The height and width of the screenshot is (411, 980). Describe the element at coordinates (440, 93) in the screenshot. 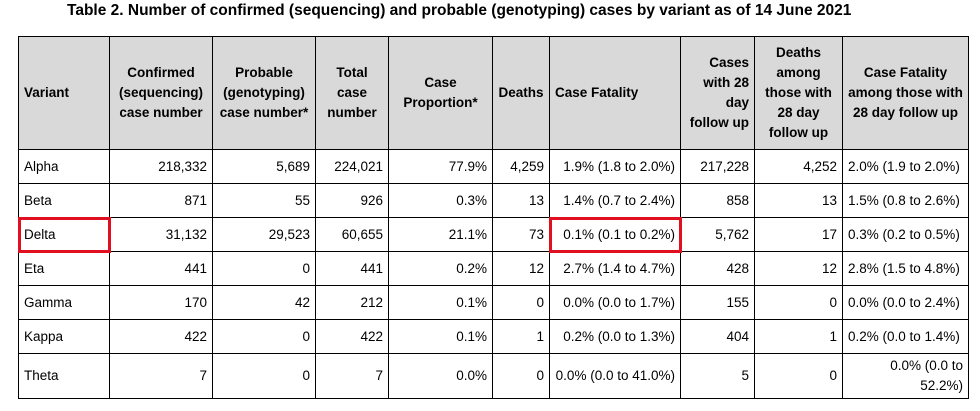

I see `header-proportion: Case Proportion*` at that location.